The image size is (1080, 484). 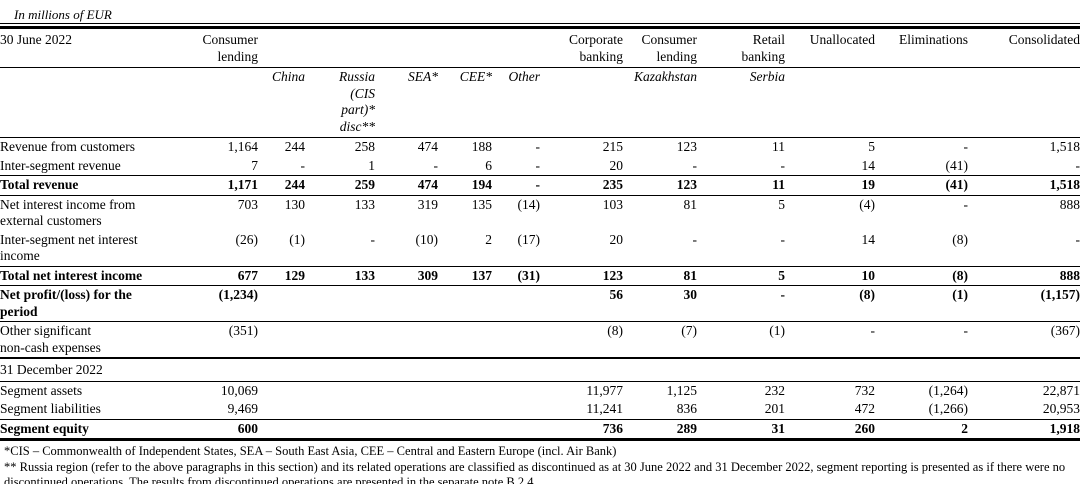 What do you see at coordinates (864, 390) in the screenshot?
I see `cell-value: 732` at bounding box center [864, 390].